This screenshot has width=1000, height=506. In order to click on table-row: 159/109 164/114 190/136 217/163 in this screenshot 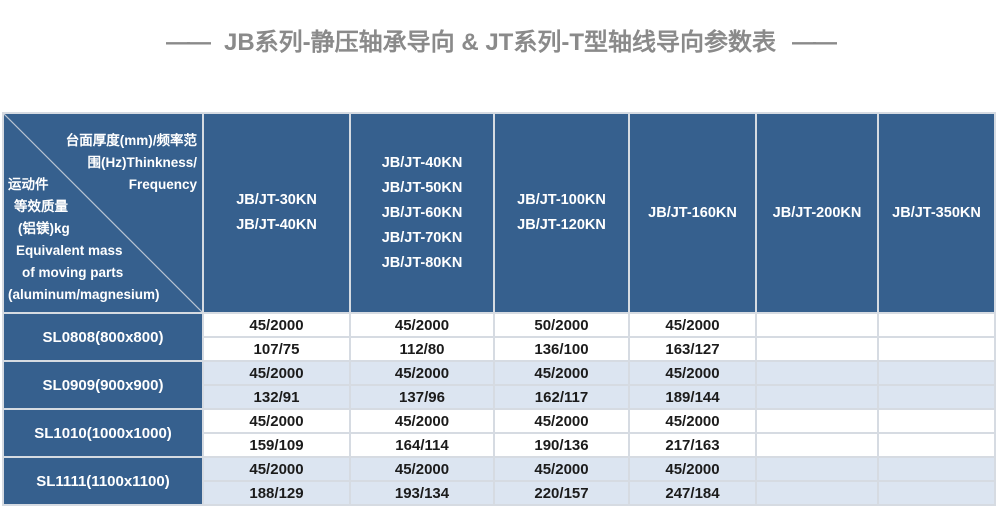, I will do `click(499, 445)`.